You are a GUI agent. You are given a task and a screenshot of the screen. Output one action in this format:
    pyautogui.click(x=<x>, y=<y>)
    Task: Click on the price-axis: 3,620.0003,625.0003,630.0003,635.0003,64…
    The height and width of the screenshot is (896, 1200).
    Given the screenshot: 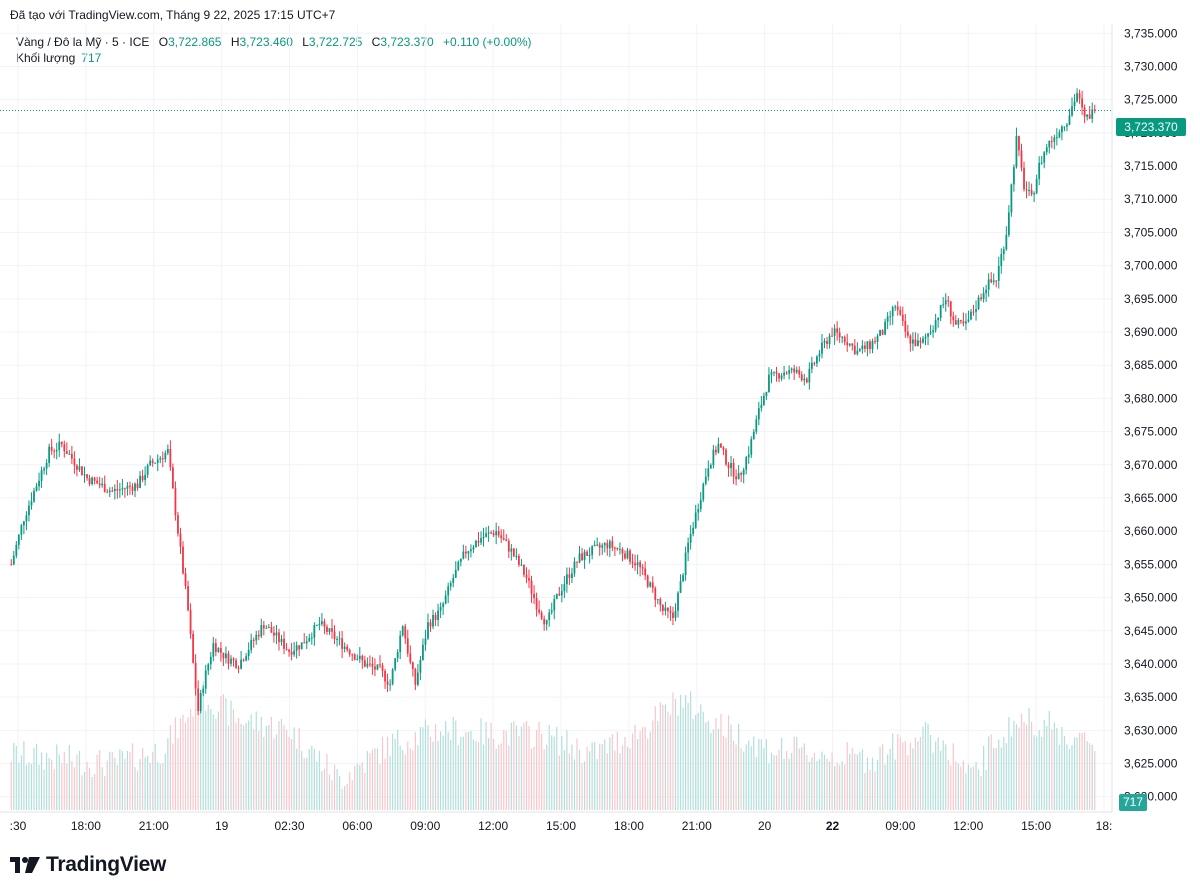 What is the action you would take?
    pyautogui.click(x=1151, y=414)
    